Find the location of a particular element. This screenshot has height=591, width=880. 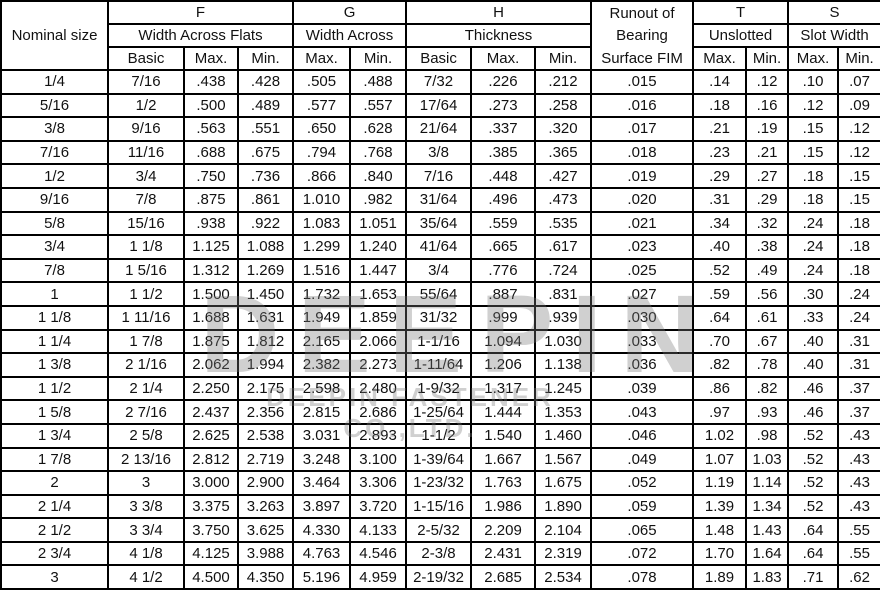

cell-h-min: .724 is located at coordinates (563, 270).